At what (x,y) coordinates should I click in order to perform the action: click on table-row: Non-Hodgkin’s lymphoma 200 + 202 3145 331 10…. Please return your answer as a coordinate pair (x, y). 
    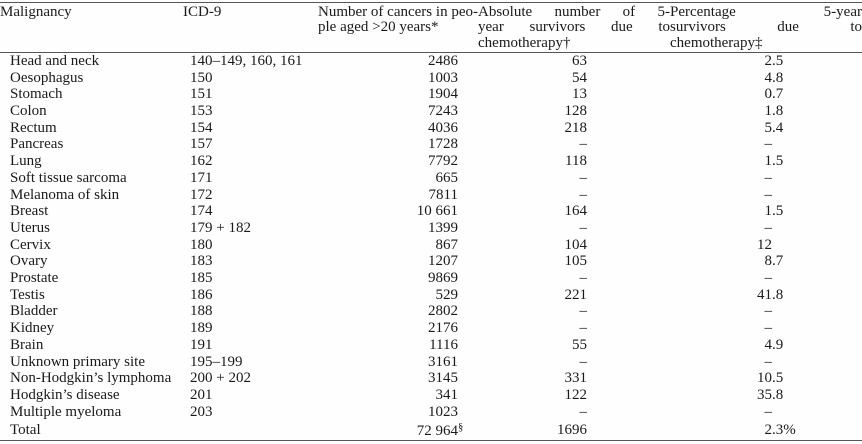
    Looking at the image, I should click on (431, 378).